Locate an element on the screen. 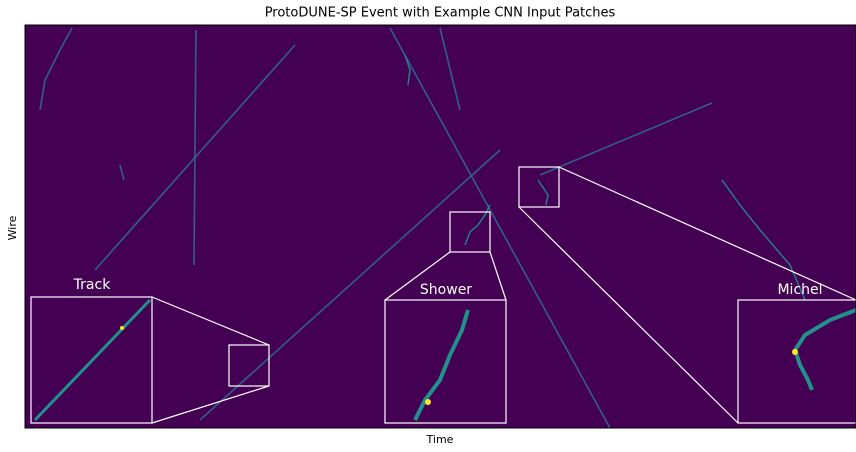  patch-label: Shower is located at coordinates (446, 290).